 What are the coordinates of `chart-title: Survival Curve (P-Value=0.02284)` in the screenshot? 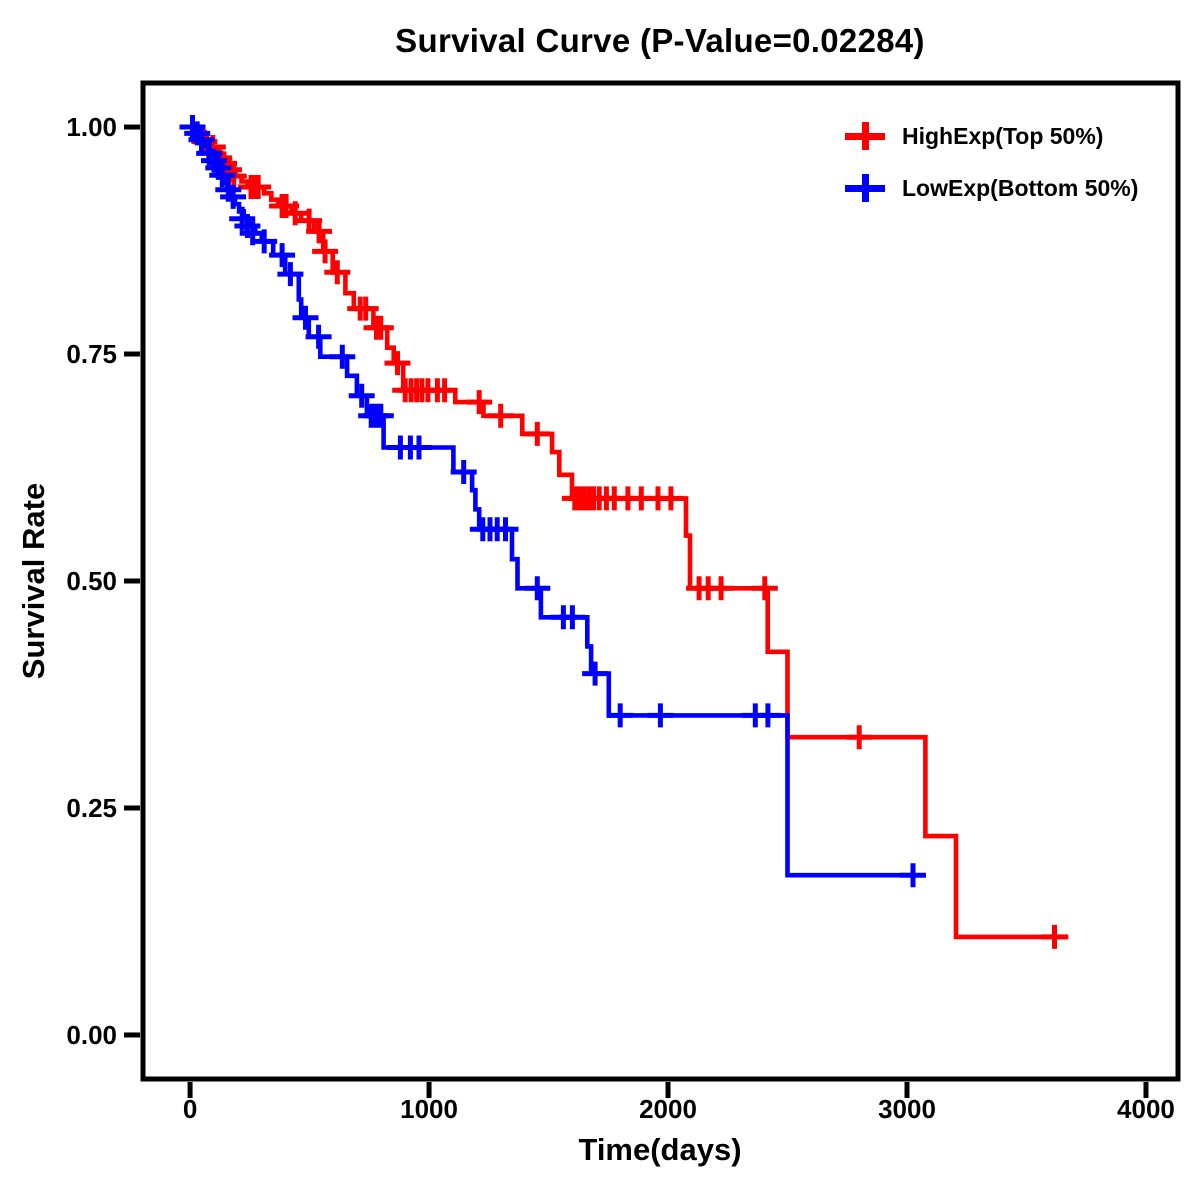 It's located at (660, 40).